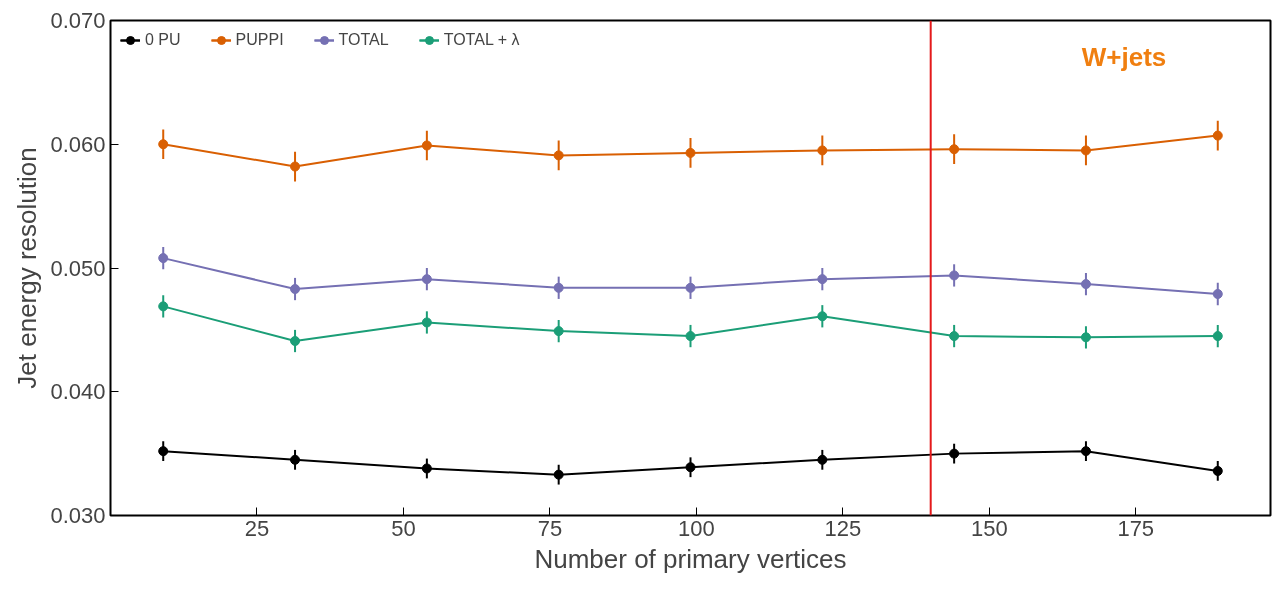 This screenshot has height=594, width=1287. What do you see at coordinates (257, 528) in the screenshot?
I see `x-tick-label: 25` at bounding box center [257, 528].